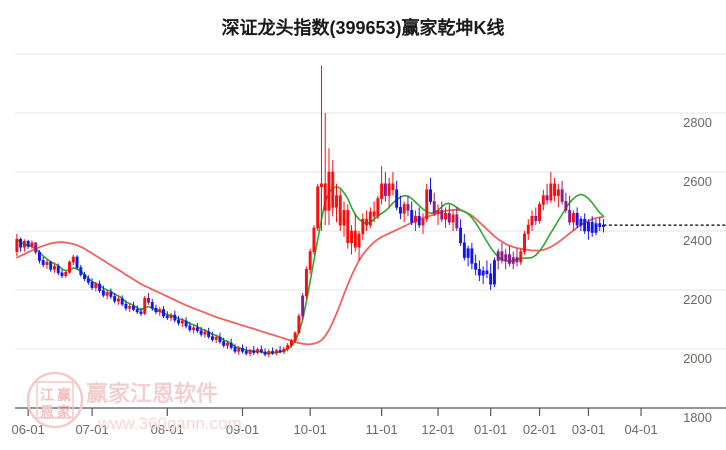  Describe the element at coordinates (641, 429) in the screenshot. I see `x-tick-label: 04-01` at that location.